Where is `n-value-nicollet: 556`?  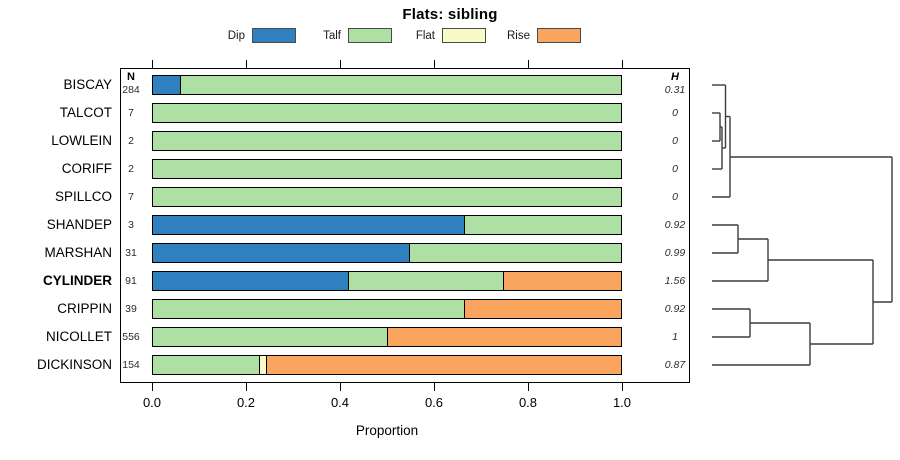 n-value-nicollet: 556 is located at coordinates (131, 337).